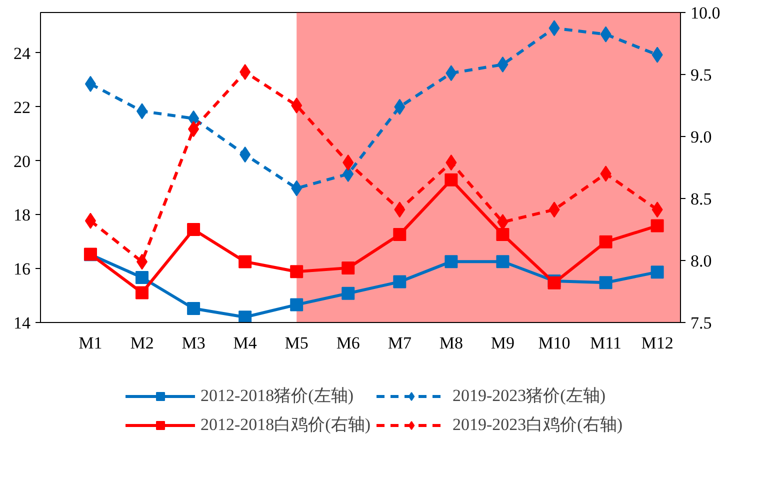 This screenshot has height=492, width=767. I want to click on x-tick-label: M5, so click(296, 343).